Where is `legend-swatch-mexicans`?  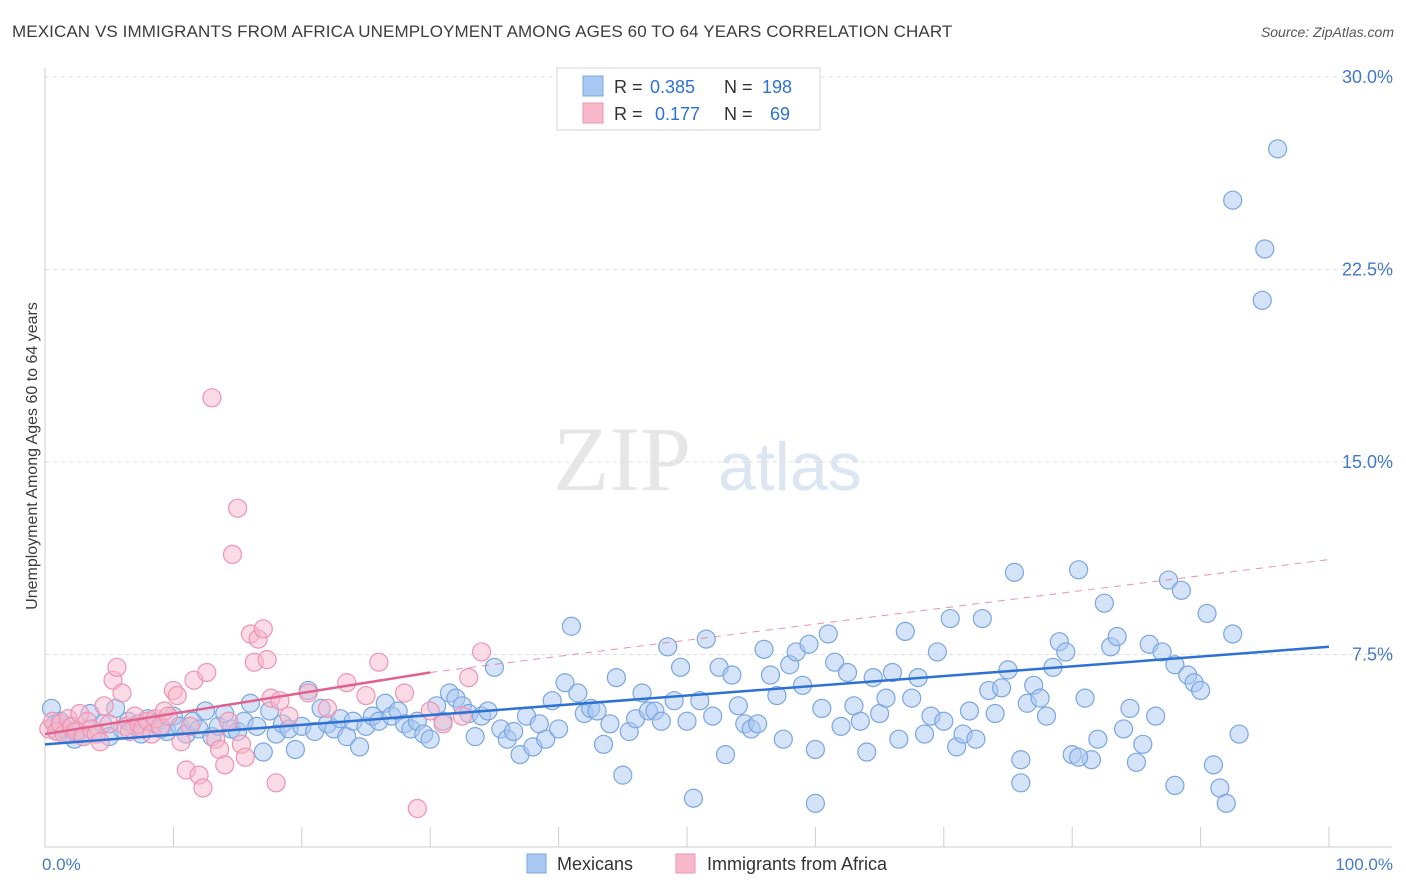 legend-swatch-mexicans is located at coordinates (593, 86).